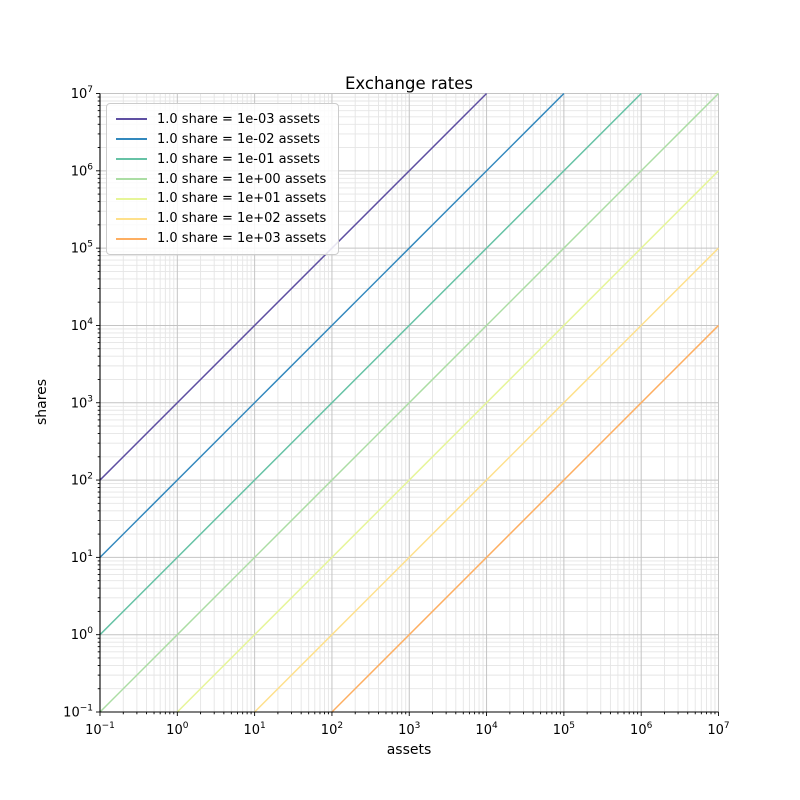 This screenshot has height=800, width=800. I want to click on x-axis-label: assets, so click(409, 750).